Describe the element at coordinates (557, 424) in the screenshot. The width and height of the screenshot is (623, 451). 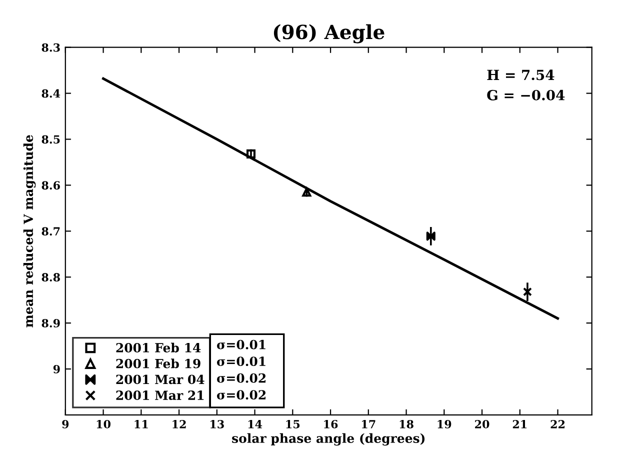
I see `x-tick-label: 22` at that location.